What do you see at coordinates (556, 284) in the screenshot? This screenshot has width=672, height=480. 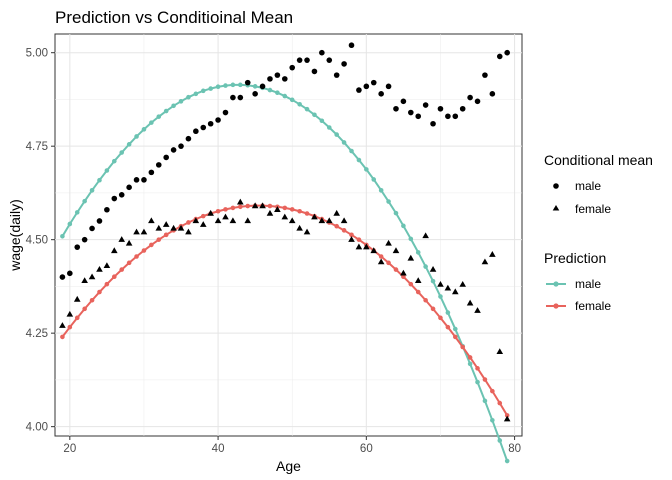 I see `legend-prediction-male-point` at bounding box center [556, 284].